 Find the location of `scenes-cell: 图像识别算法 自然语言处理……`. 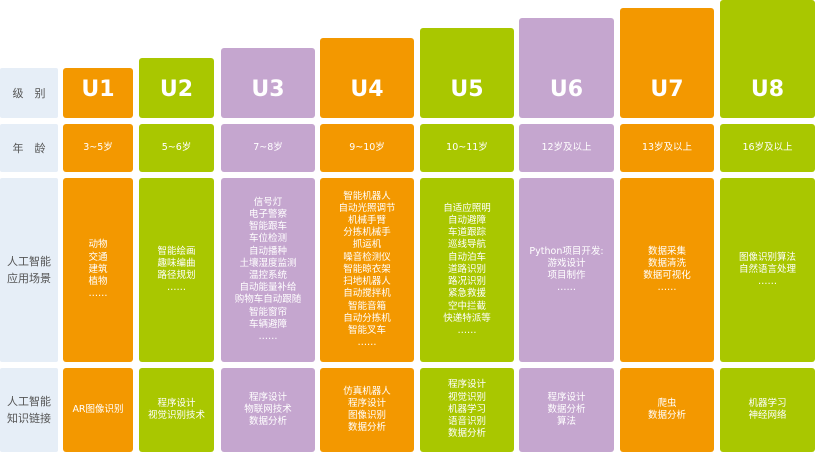

scenes-cell: 图像识别算法 自然语言处理…… is located at coordinates (767, 270).